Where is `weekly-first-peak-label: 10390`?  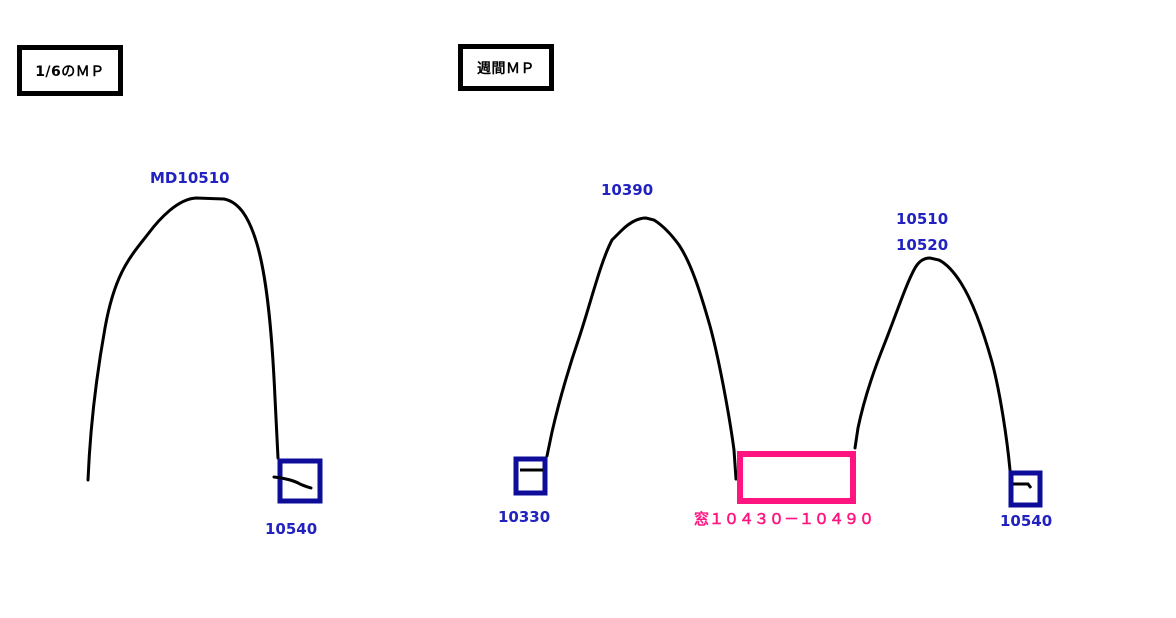 weekly-first-peak-label: 10390 is located at coordinates (627, 190).